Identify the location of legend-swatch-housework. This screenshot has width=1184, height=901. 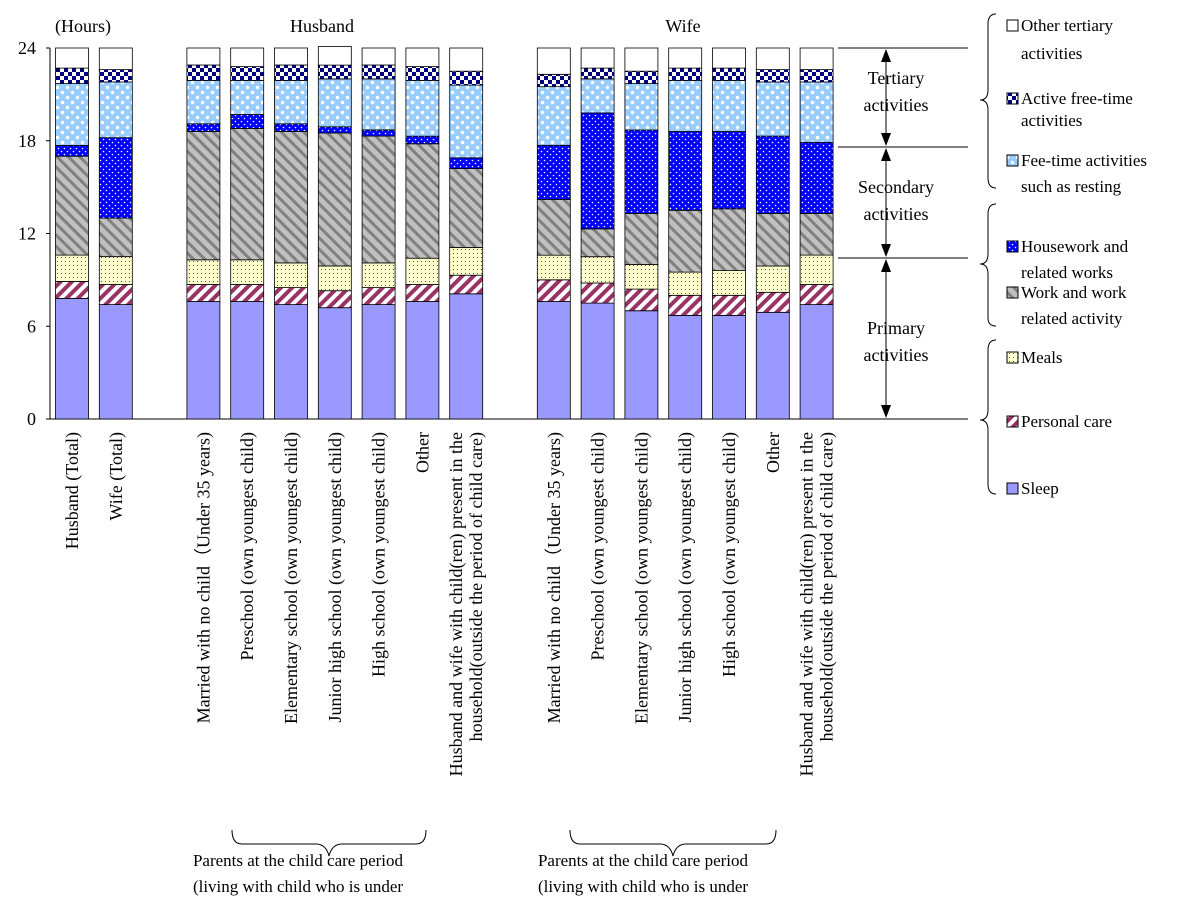
(1012, 246).